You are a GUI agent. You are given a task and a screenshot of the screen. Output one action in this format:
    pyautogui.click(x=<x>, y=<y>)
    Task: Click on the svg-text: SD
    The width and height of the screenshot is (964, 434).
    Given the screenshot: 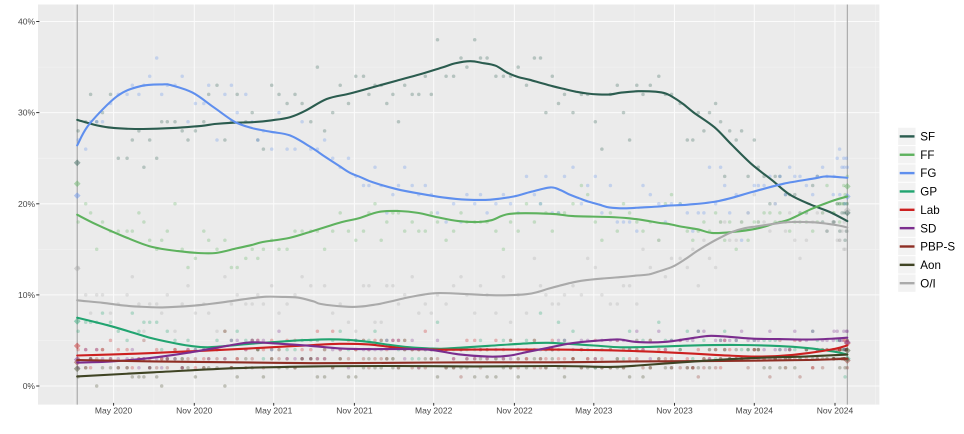 What is the action you would take?
    pyautogui.click(x=928, y=228)
    